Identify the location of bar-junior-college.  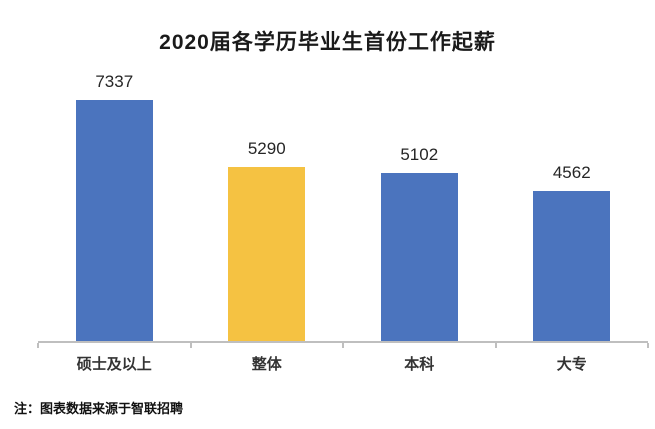
(572, 266).